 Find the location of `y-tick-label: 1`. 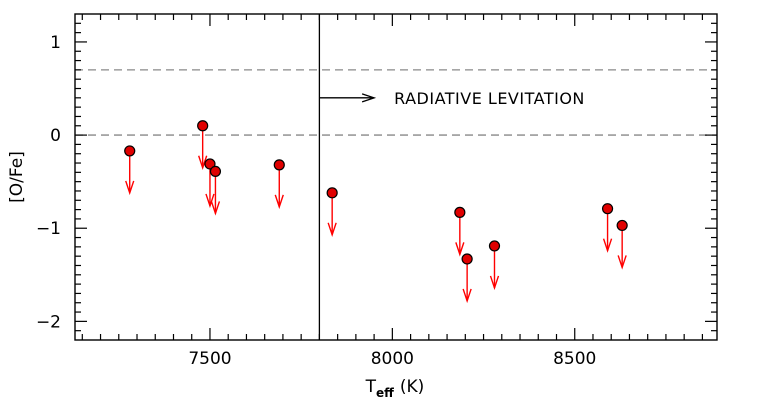

y-tick-label: 1 is located at coordinates (55, 43).